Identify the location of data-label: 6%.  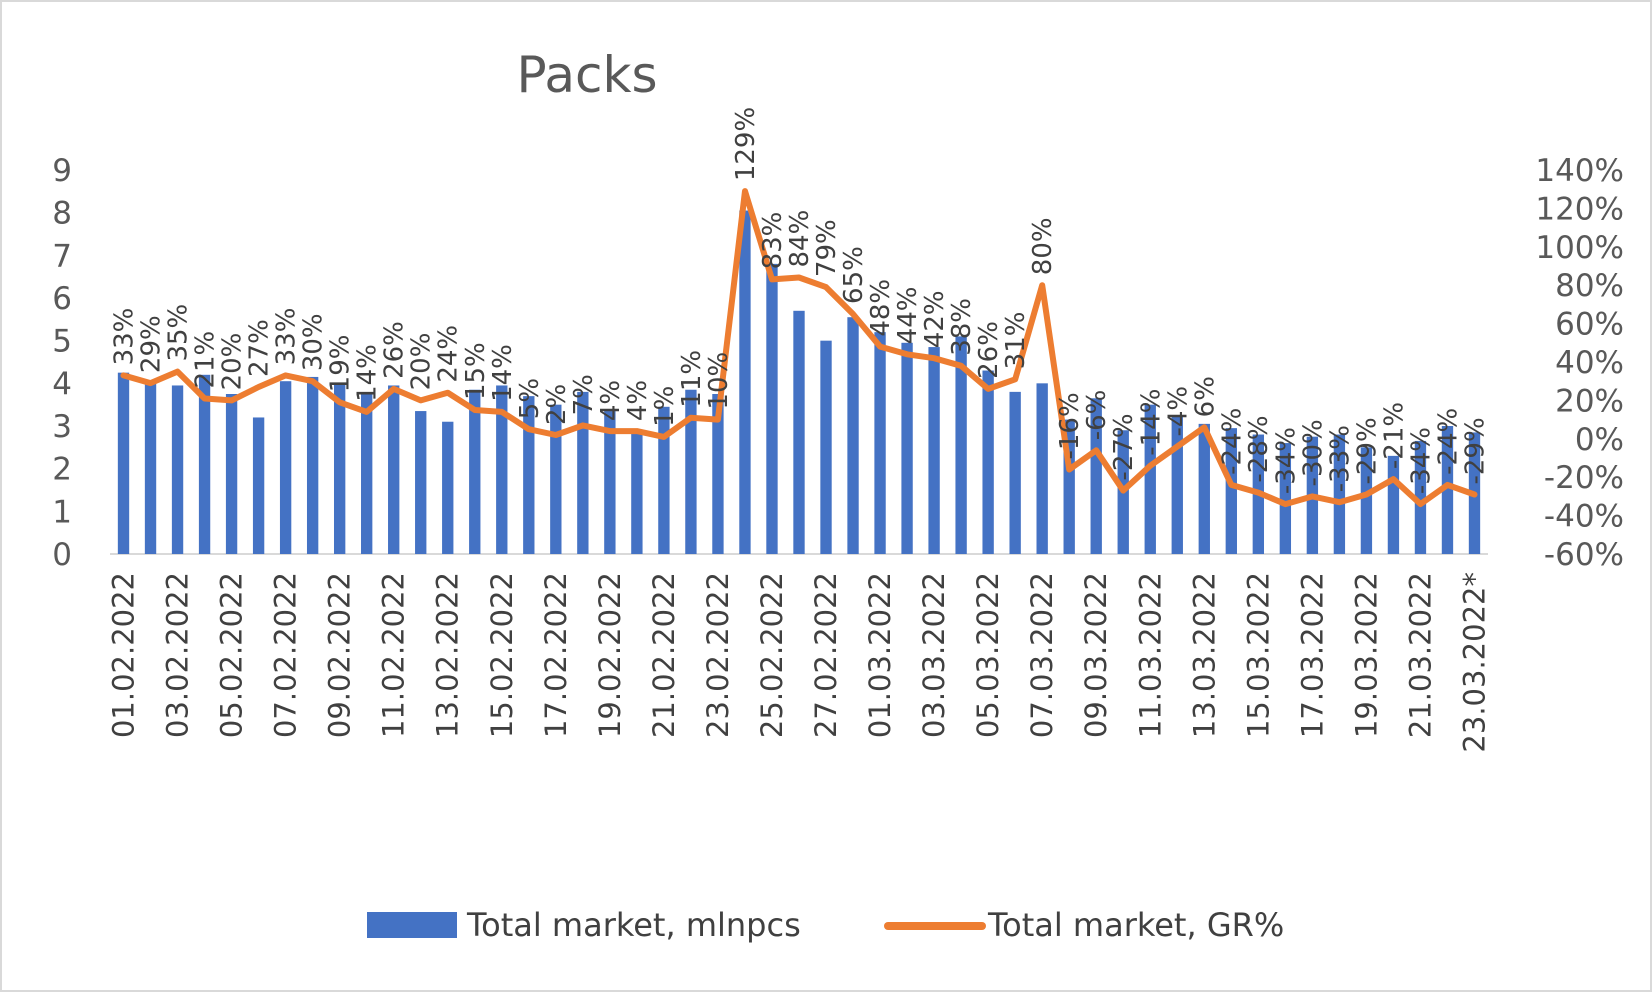
(1205, 396).